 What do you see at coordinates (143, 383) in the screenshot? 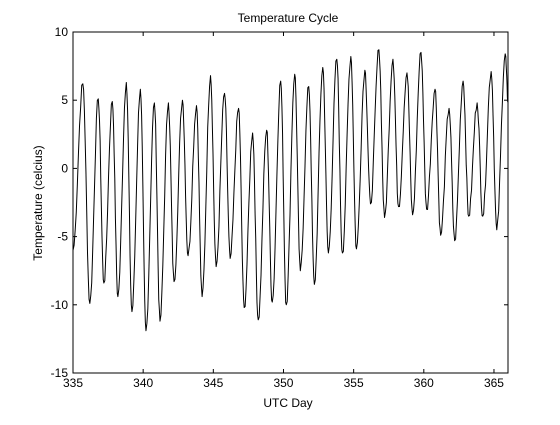
I see `x-tick-label: 340` at bounding box center [143, 383].